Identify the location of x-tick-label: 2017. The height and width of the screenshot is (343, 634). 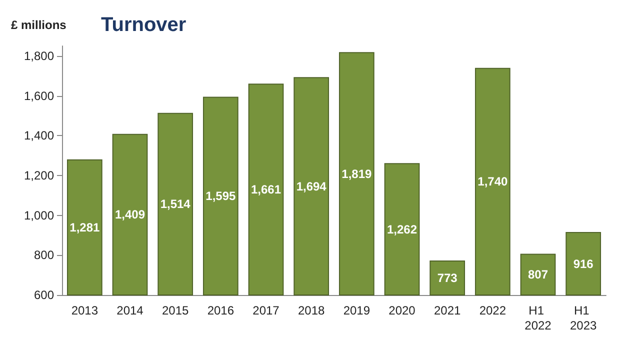
(266, 311).